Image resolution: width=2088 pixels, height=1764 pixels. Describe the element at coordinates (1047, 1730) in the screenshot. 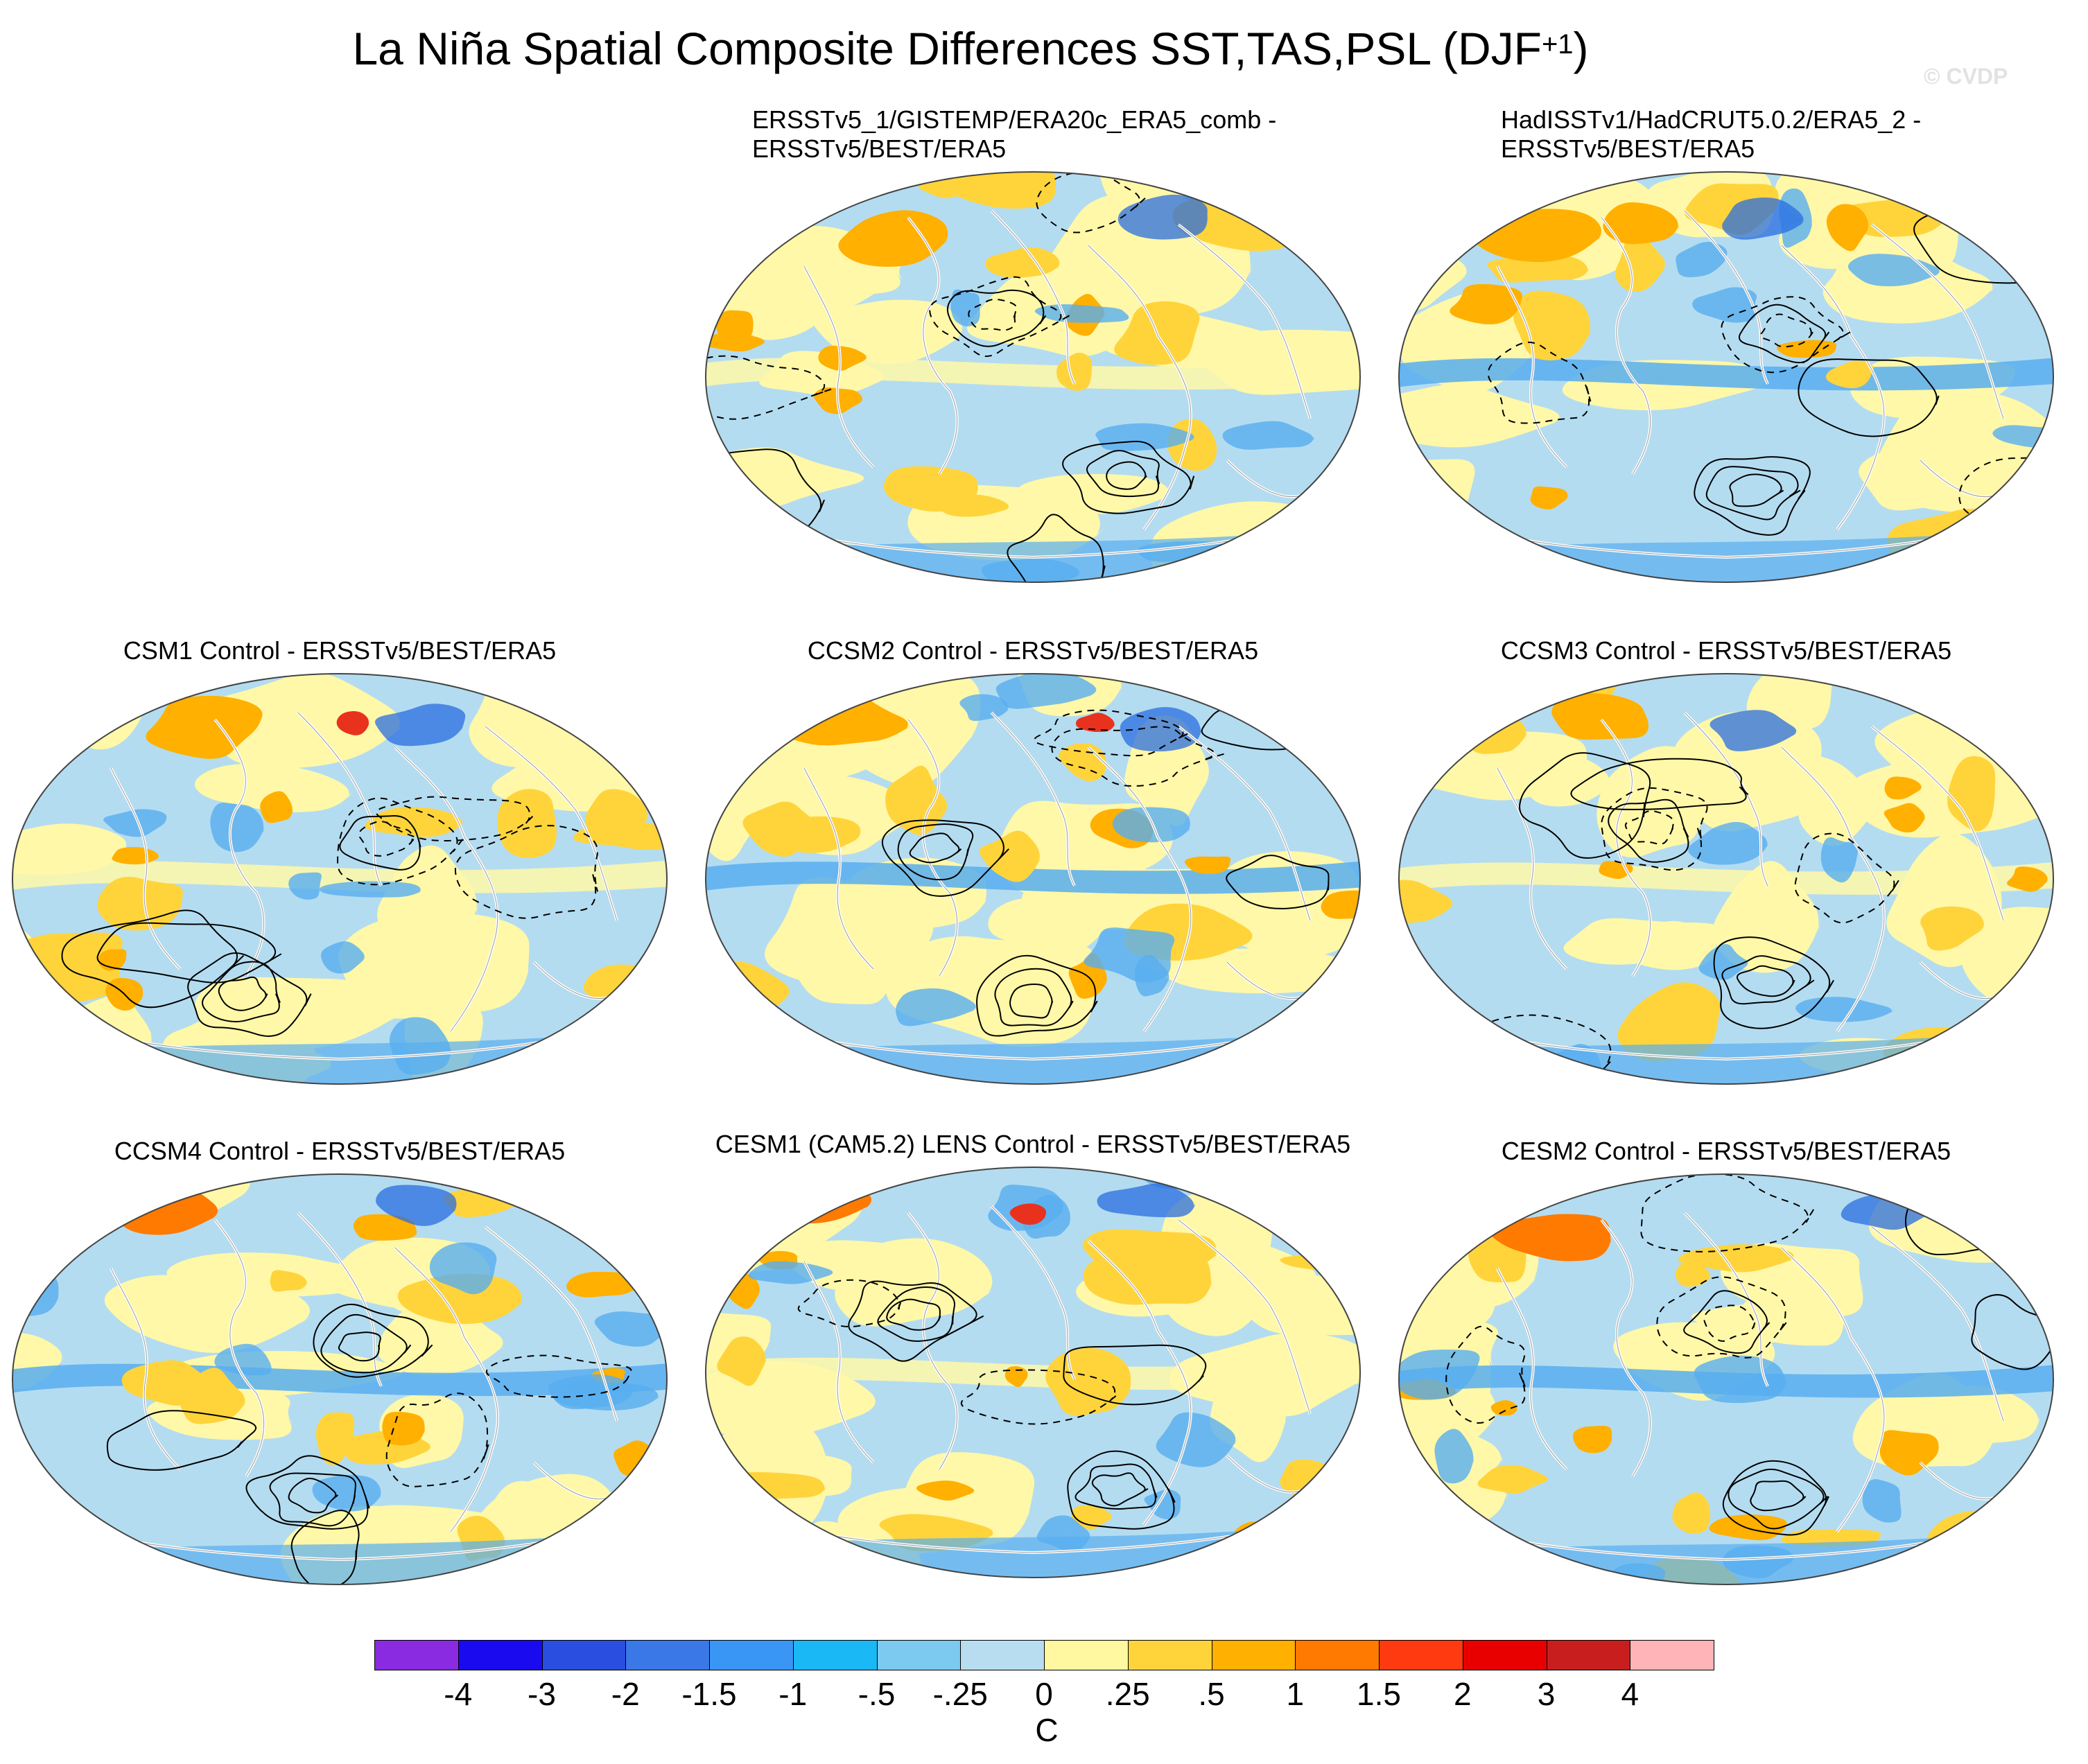

I see `colorbar-unit: C` at that location.